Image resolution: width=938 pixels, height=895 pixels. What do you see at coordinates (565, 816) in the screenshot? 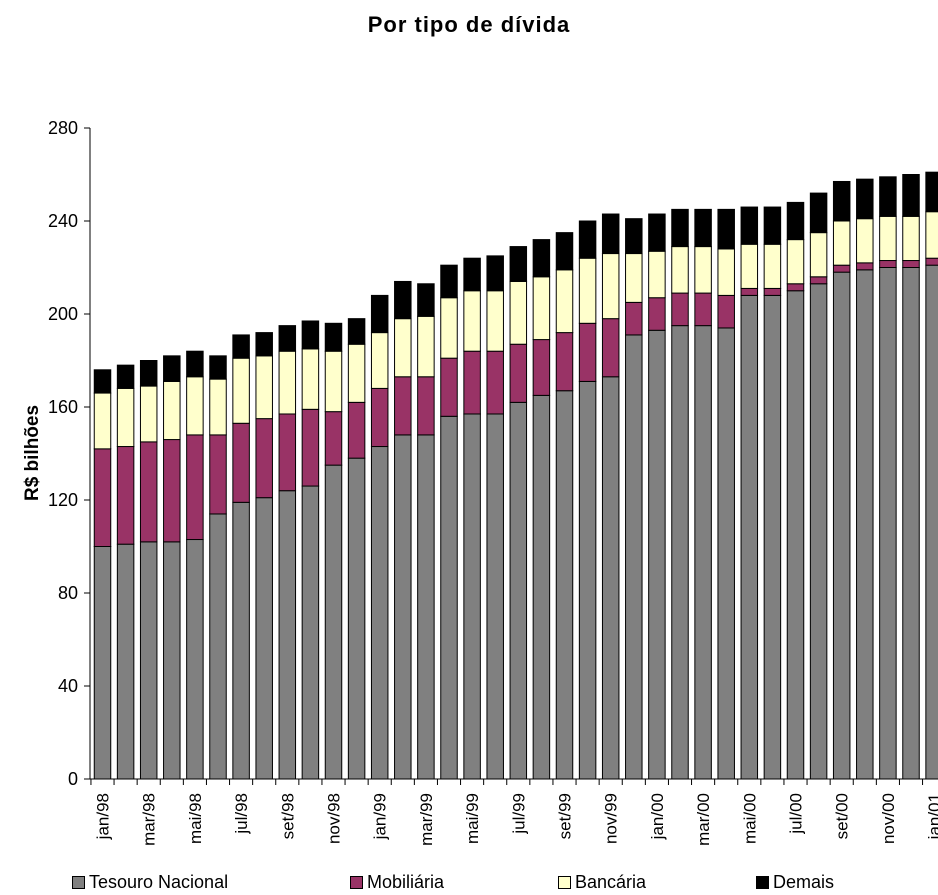
I see `x-tick-label: set/99` at bounding box center [565, 816].